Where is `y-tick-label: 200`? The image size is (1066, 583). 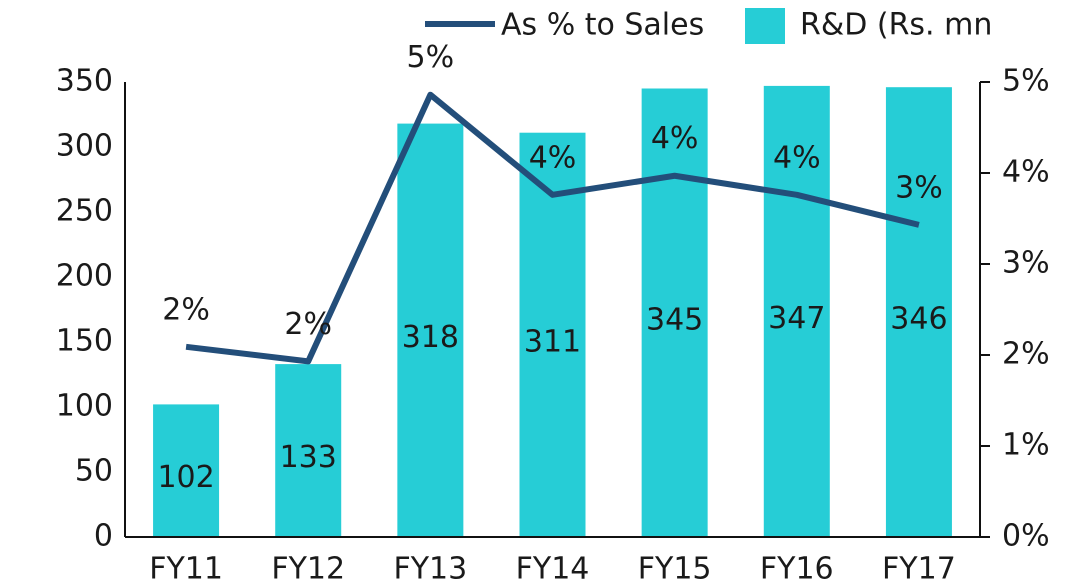
y-tick-label: 200 is located at coordinates (84, 276).